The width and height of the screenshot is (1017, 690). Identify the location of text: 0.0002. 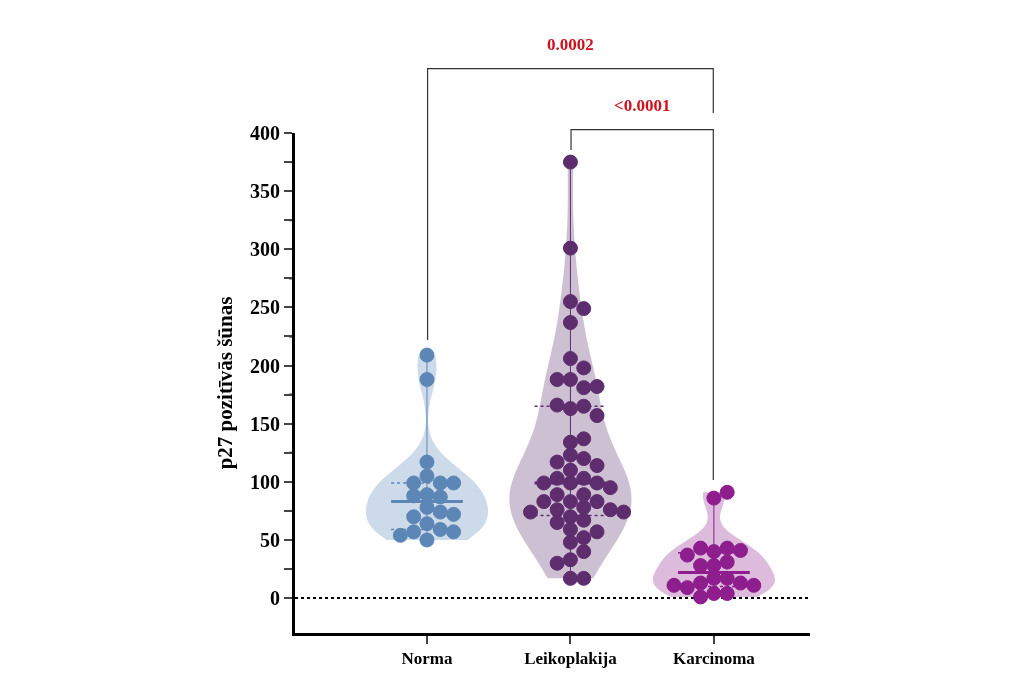
(570, 44).